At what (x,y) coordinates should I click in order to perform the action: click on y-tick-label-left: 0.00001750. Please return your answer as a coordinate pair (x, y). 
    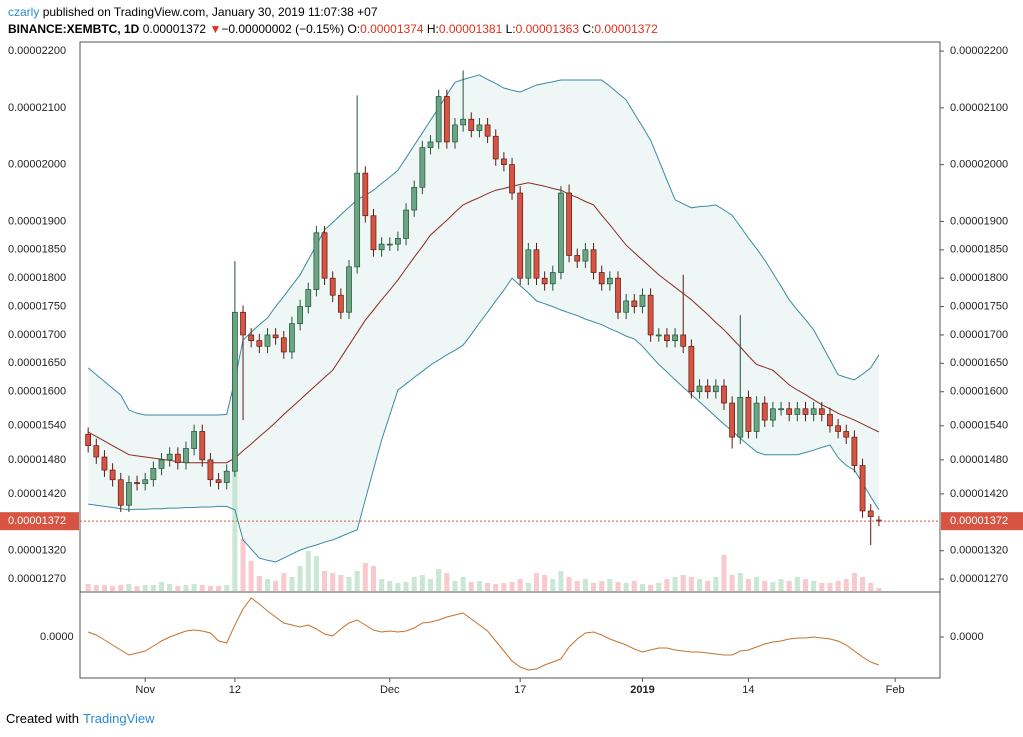
    Looking at the image, I should click on (37, 306).